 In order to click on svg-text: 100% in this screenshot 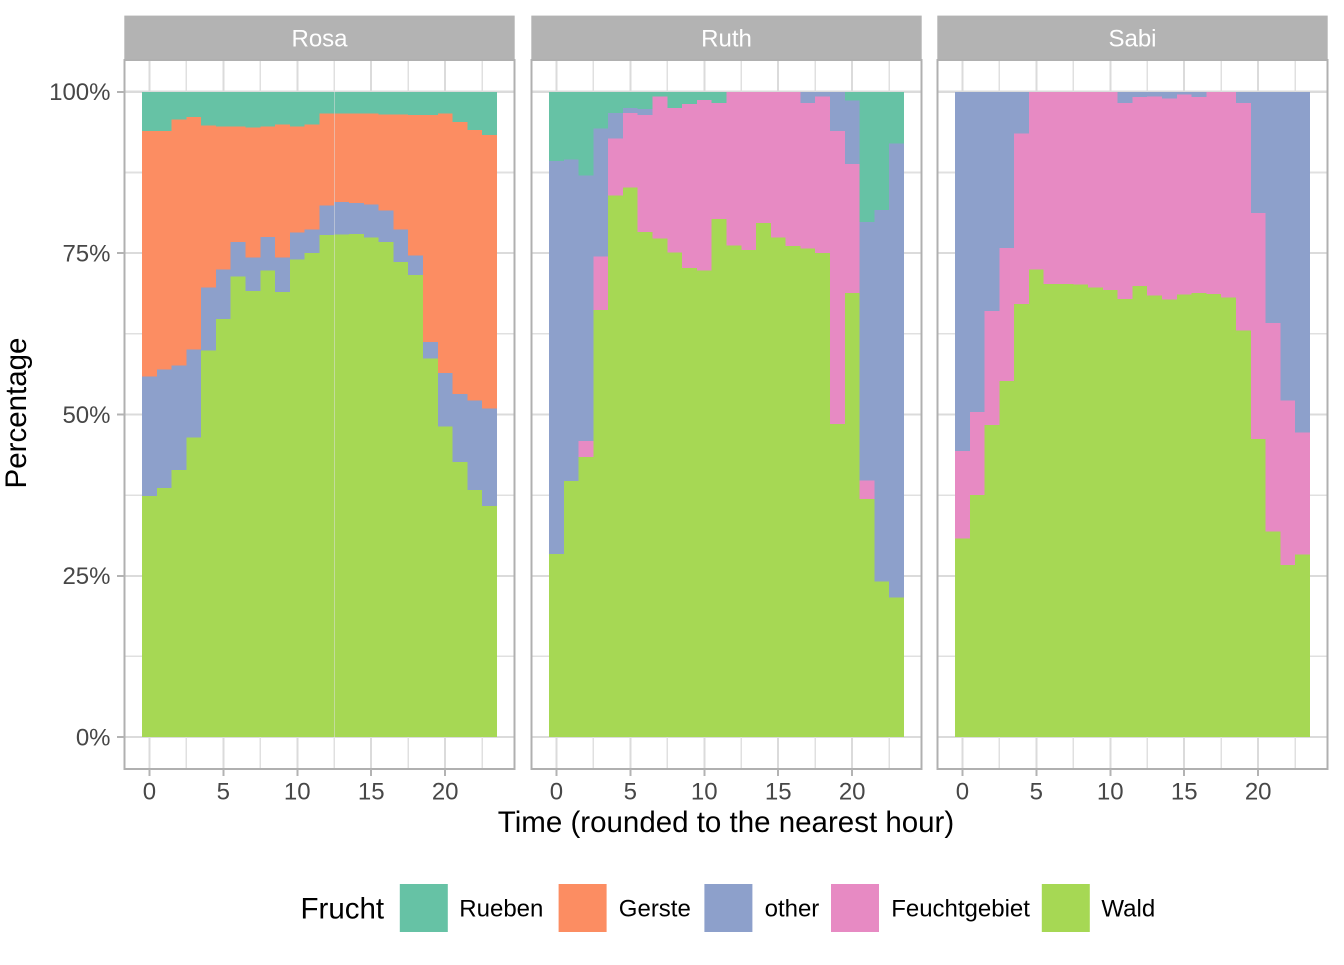, I will do `click(79, 92)`.